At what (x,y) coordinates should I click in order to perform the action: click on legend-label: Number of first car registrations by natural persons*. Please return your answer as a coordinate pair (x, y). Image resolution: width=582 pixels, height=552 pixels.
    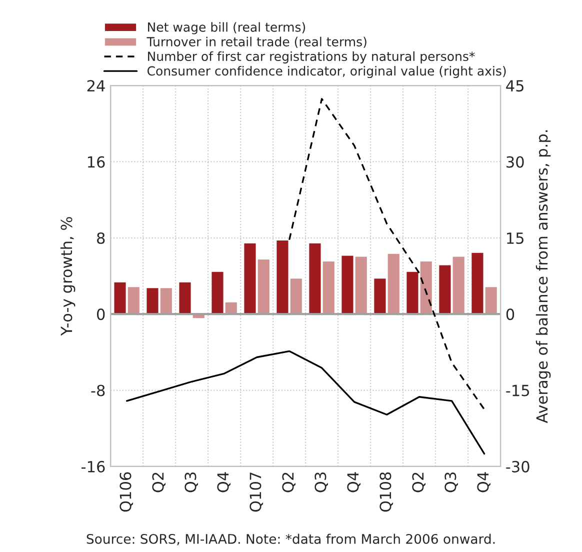
    Looking at the image, I should click on (311, 57).